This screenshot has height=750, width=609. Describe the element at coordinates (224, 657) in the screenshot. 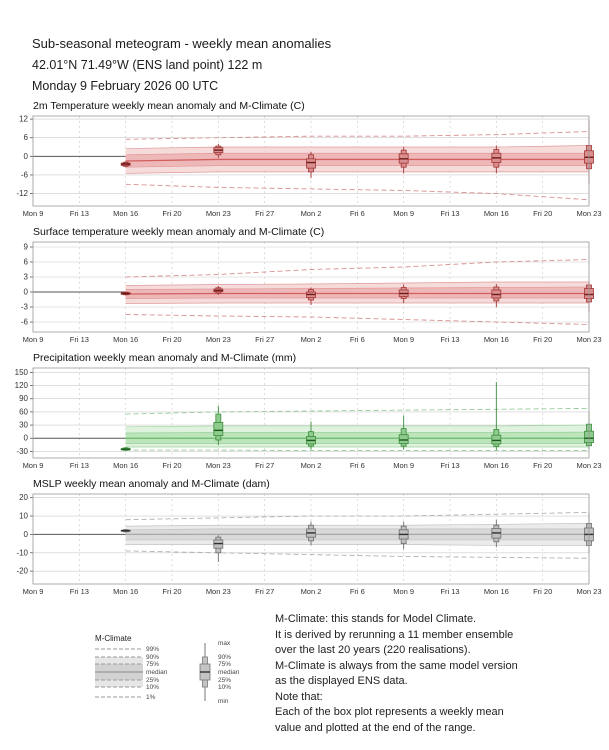

I see `legend-box-label: 90%` at that location.